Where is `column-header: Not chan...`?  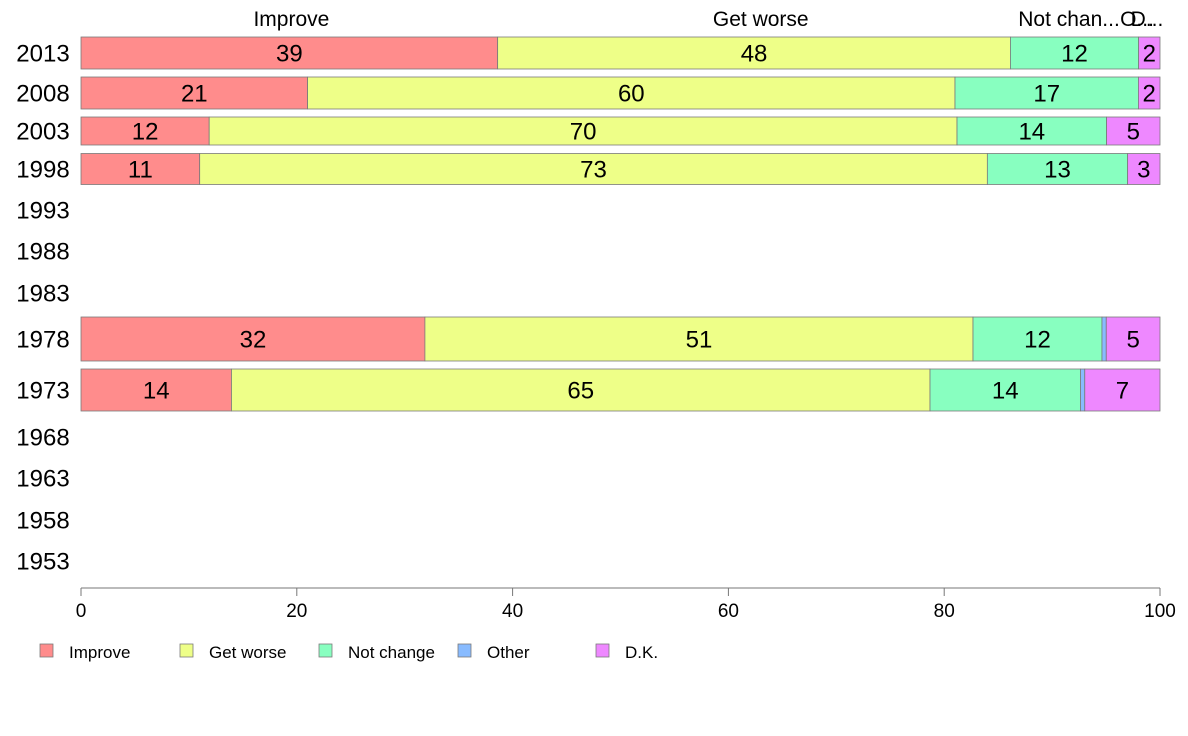 column-header: Not chan... is located at coordinates (1069, 19).